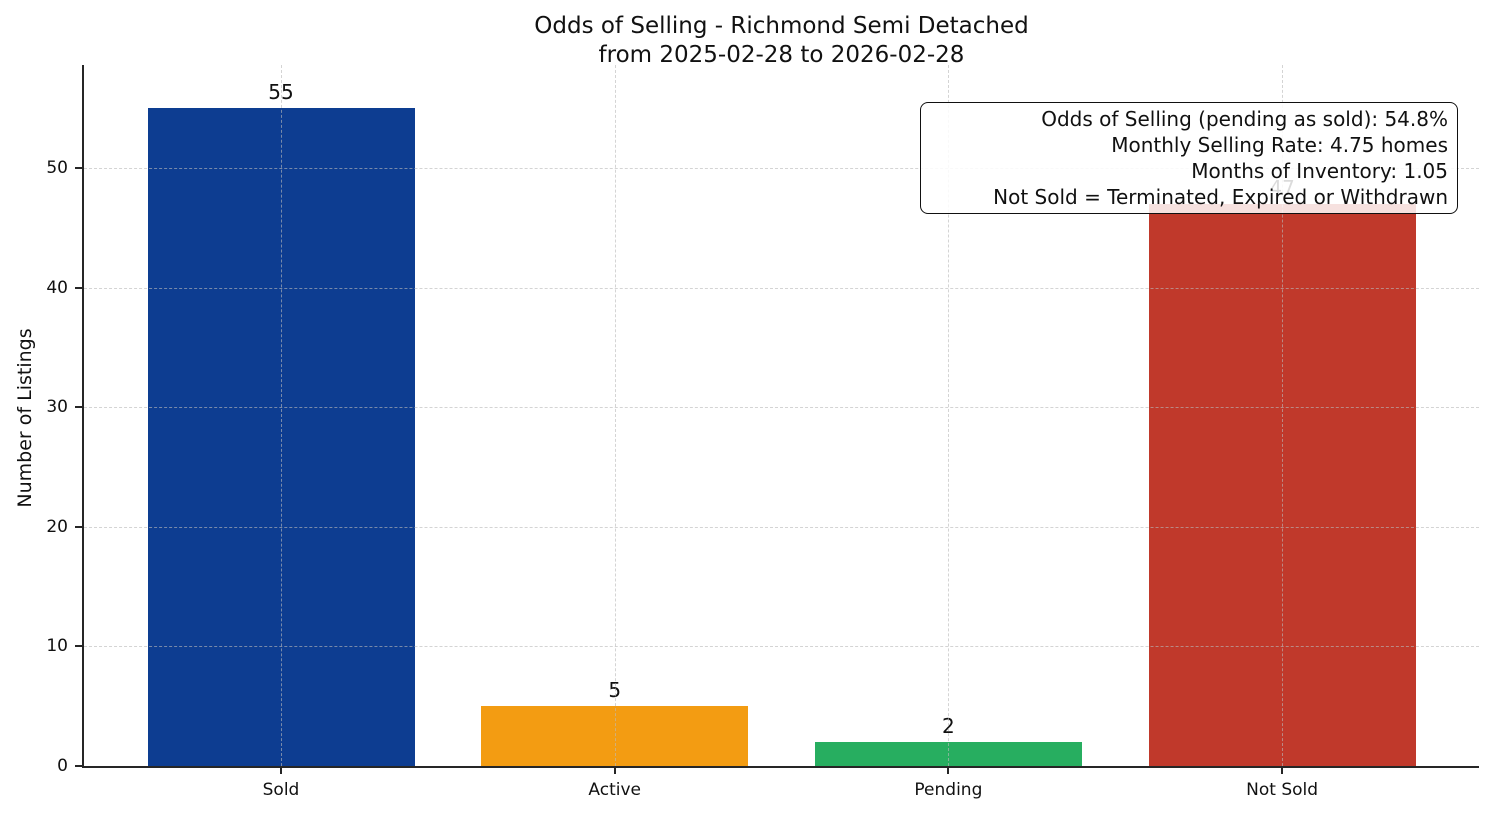 The width and height of the screenshot is (1494, 816). I want to click on x-tick-label-active: Active, so click(614, 790).